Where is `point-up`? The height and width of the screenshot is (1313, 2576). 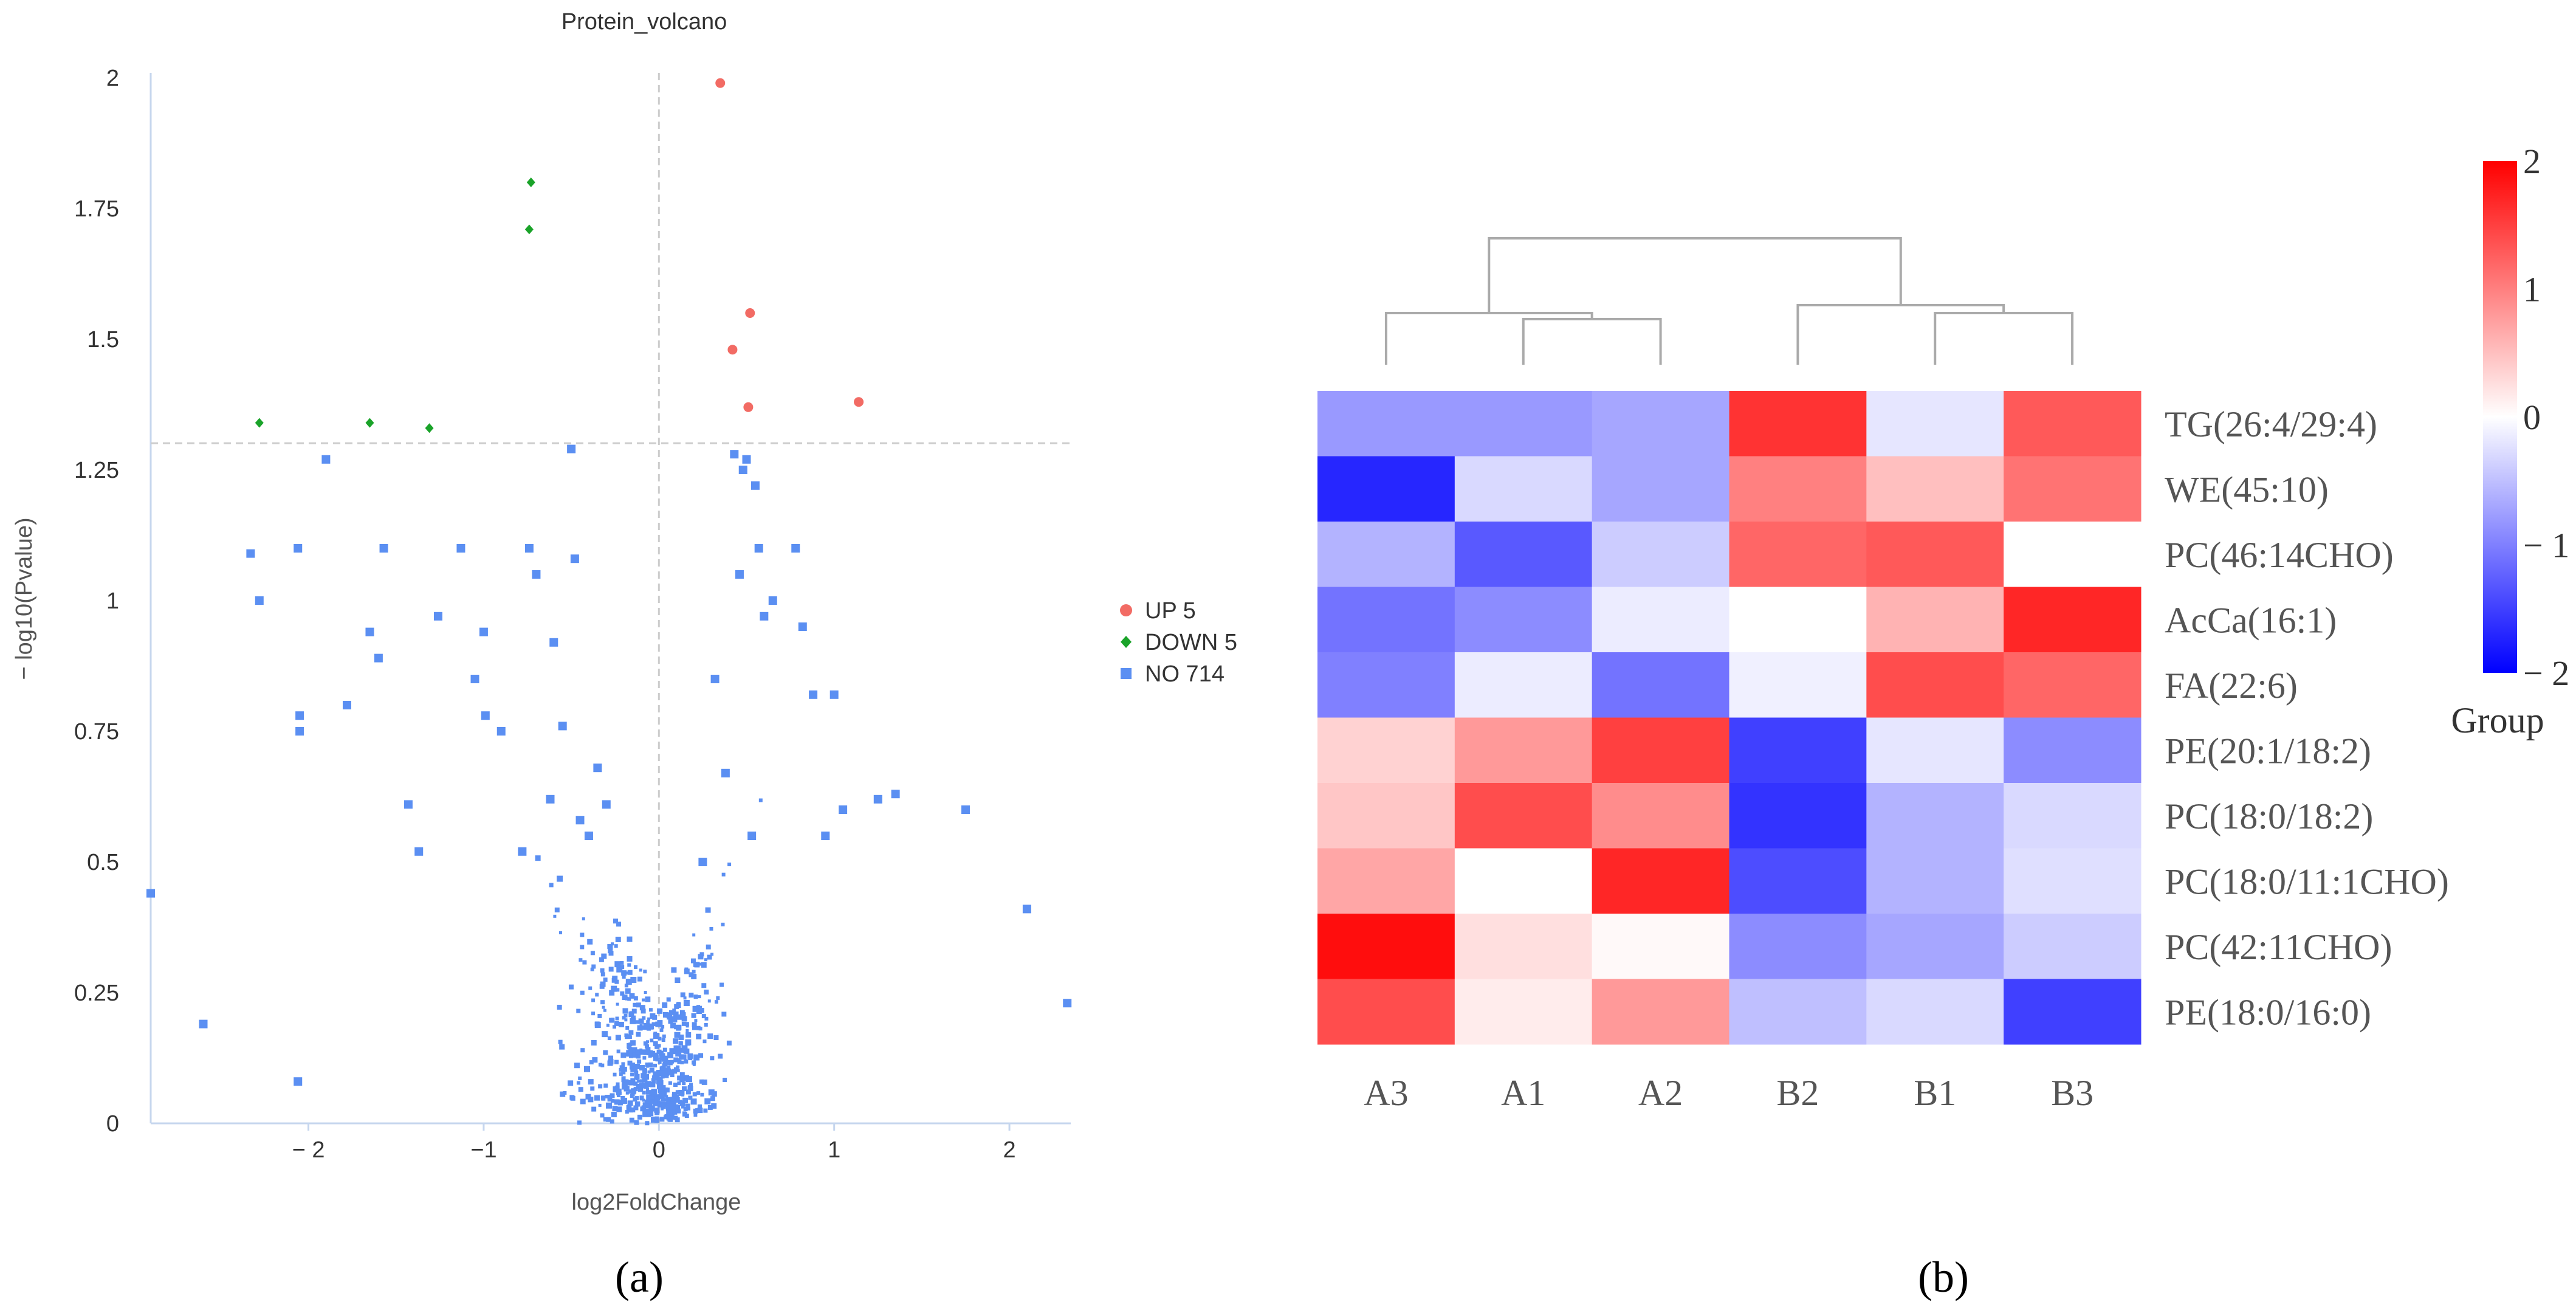 point-up is located at coordinates (748, 407).